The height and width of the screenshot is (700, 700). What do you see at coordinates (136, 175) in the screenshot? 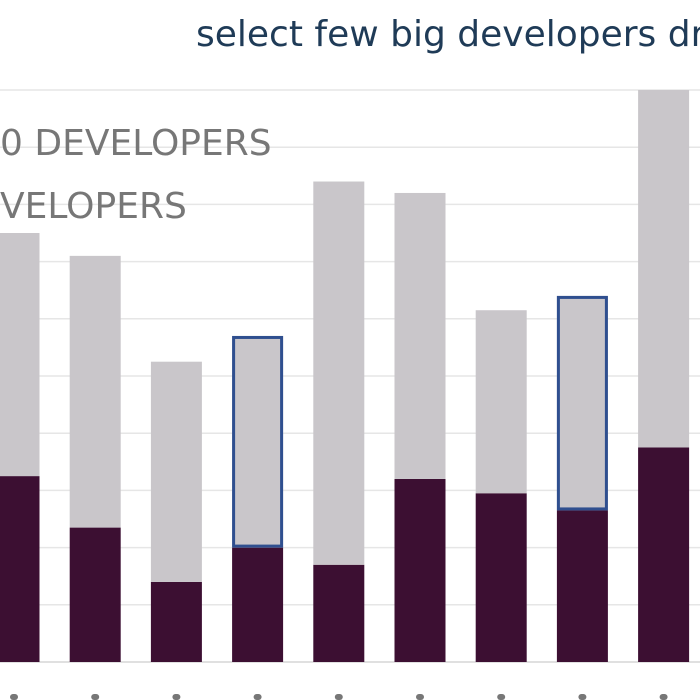
I see `legend: 0 DEVELOPERS VELOPERS` at bounding box center [136, 175].